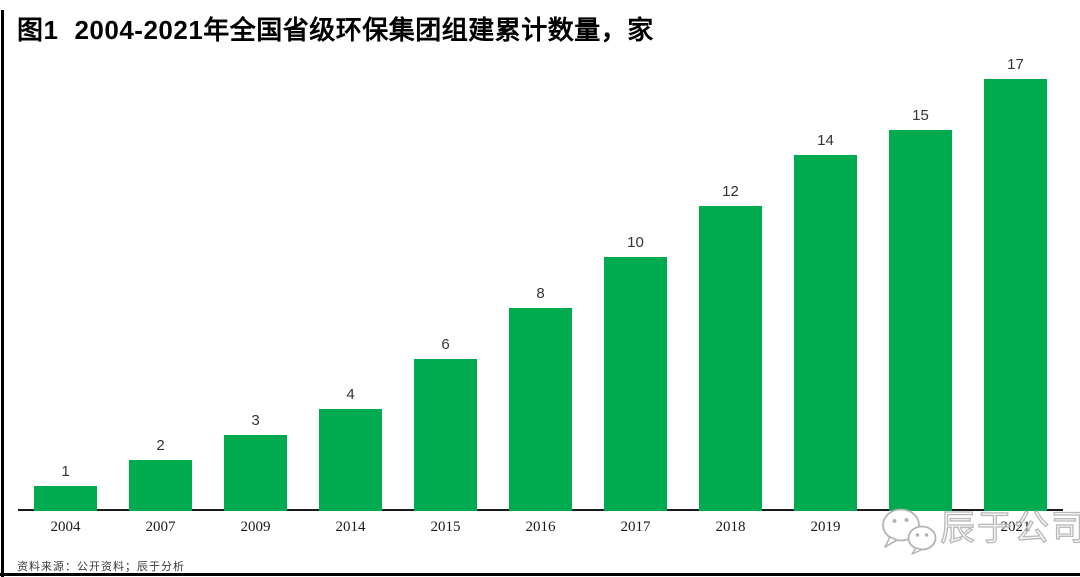 This screenshot has width=1080, height=577. Describe the element at coordinates (825, 527) in the screenshot. I see `x-axis-label: 2019` at that location.